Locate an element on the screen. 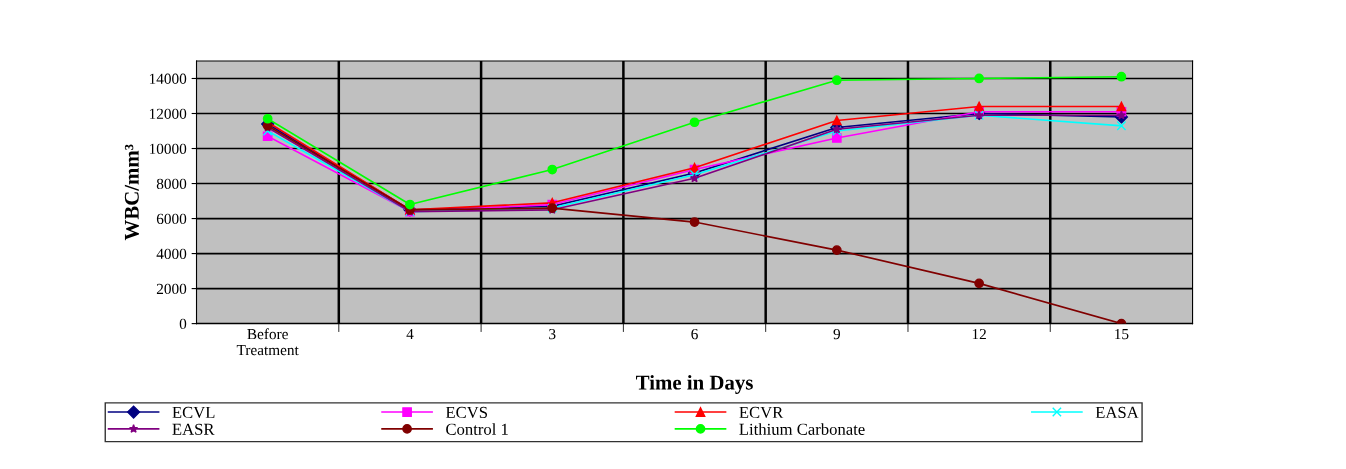  legend-label: EASR is located at coordinates (193, 429).